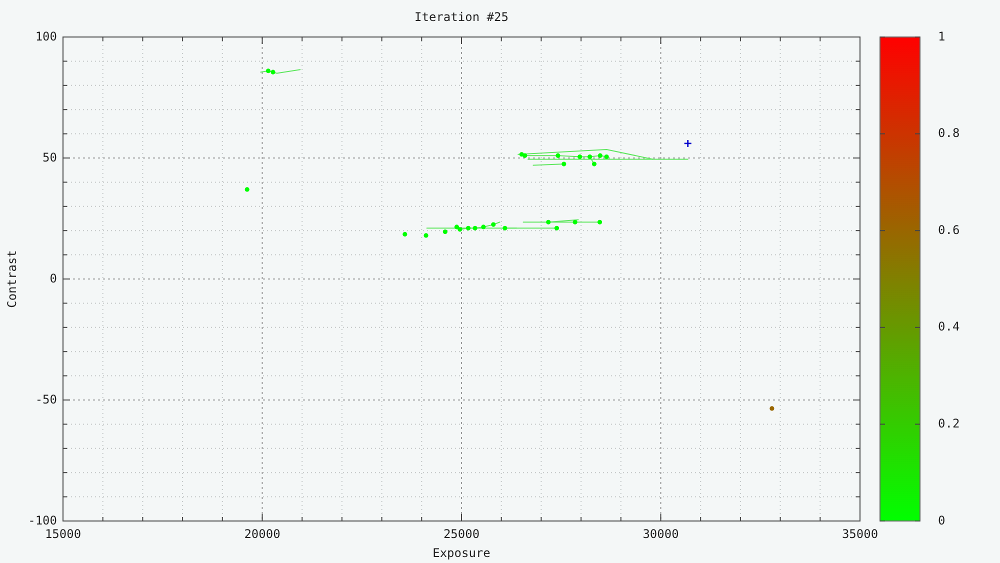  Describe the element at coordinates (949, 327) in the screenshot. I see `color-bar-label: 0.4` at that location.